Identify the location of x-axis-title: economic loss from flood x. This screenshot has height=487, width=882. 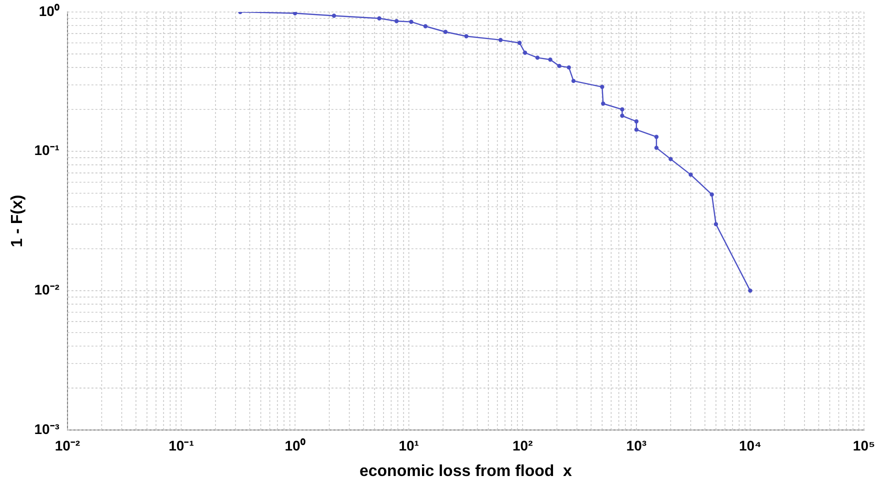
(465, 471).